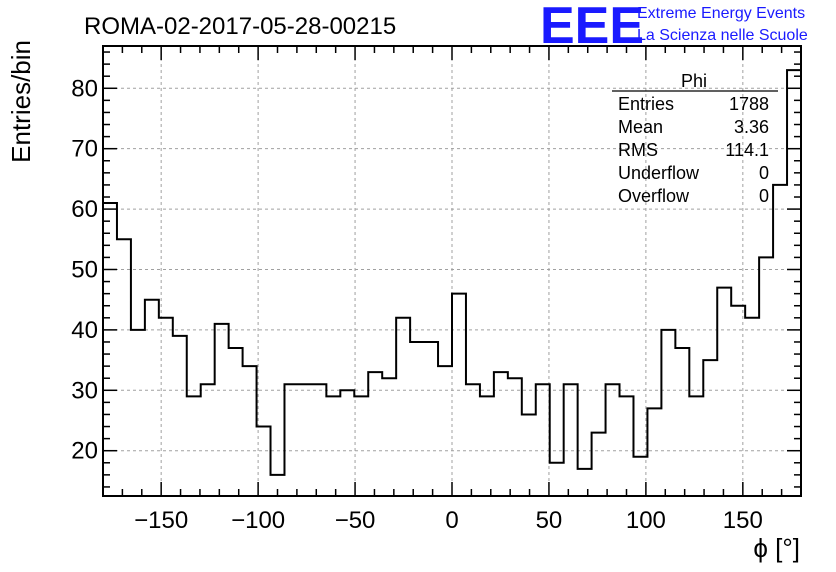 Image resolution: width=836 pixels, height=572 pixels. I want to click on stats-row-value: 1788, so click(749, 104).